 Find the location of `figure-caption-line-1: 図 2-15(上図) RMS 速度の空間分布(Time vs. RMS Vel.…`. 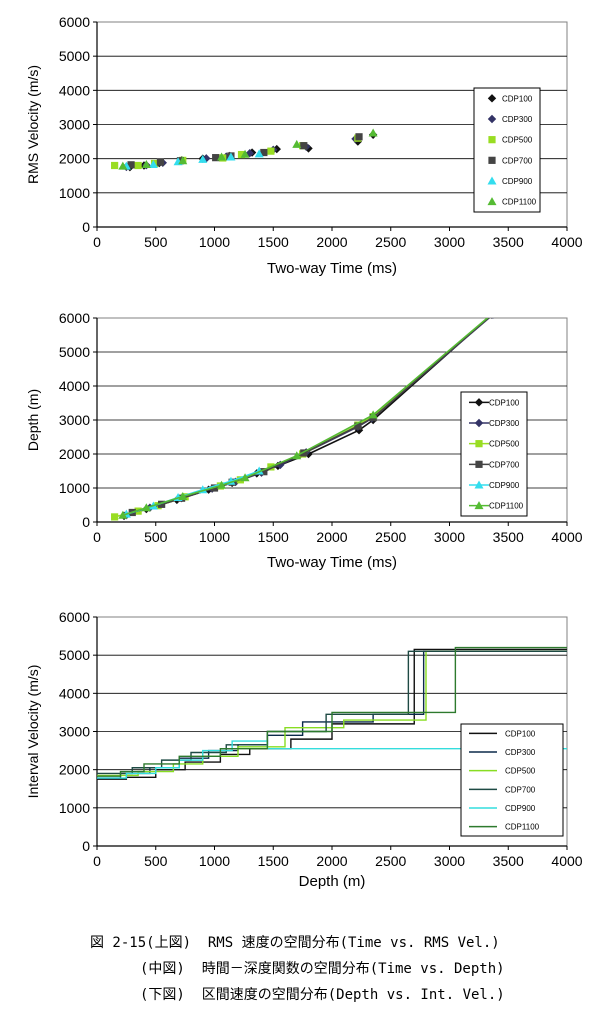

figure-caption-line-1: 図 2-15(上図) RMS 速度の空間分布(Time vs. RMS Vel.… is located at coordinates (295, 943).